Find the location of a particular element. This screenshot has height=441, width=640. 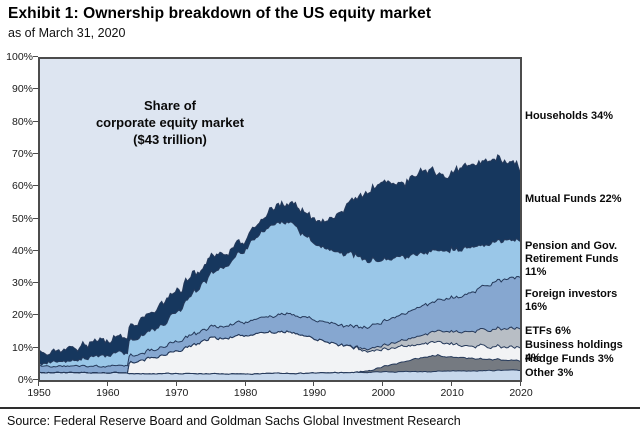

x-tick-label: 1990 is located at coordinates (314, 393).